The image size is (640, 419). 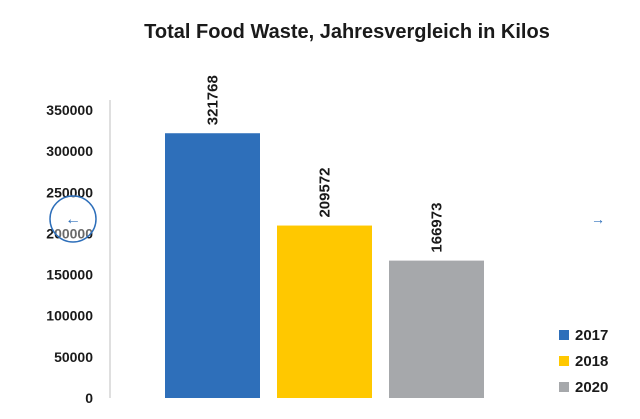 What do you see at coordinates (89, 398) in the screenshot?
I see `y-tick-label: 0` at bounding box center [89, 398].